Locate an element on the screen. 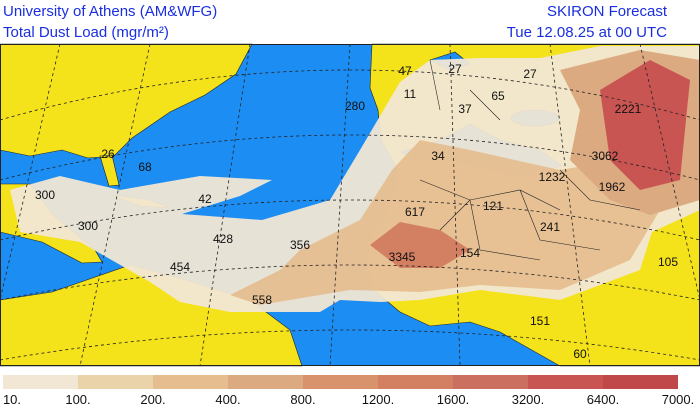  map-value-label: 241 is located at coordinates (550, 227).